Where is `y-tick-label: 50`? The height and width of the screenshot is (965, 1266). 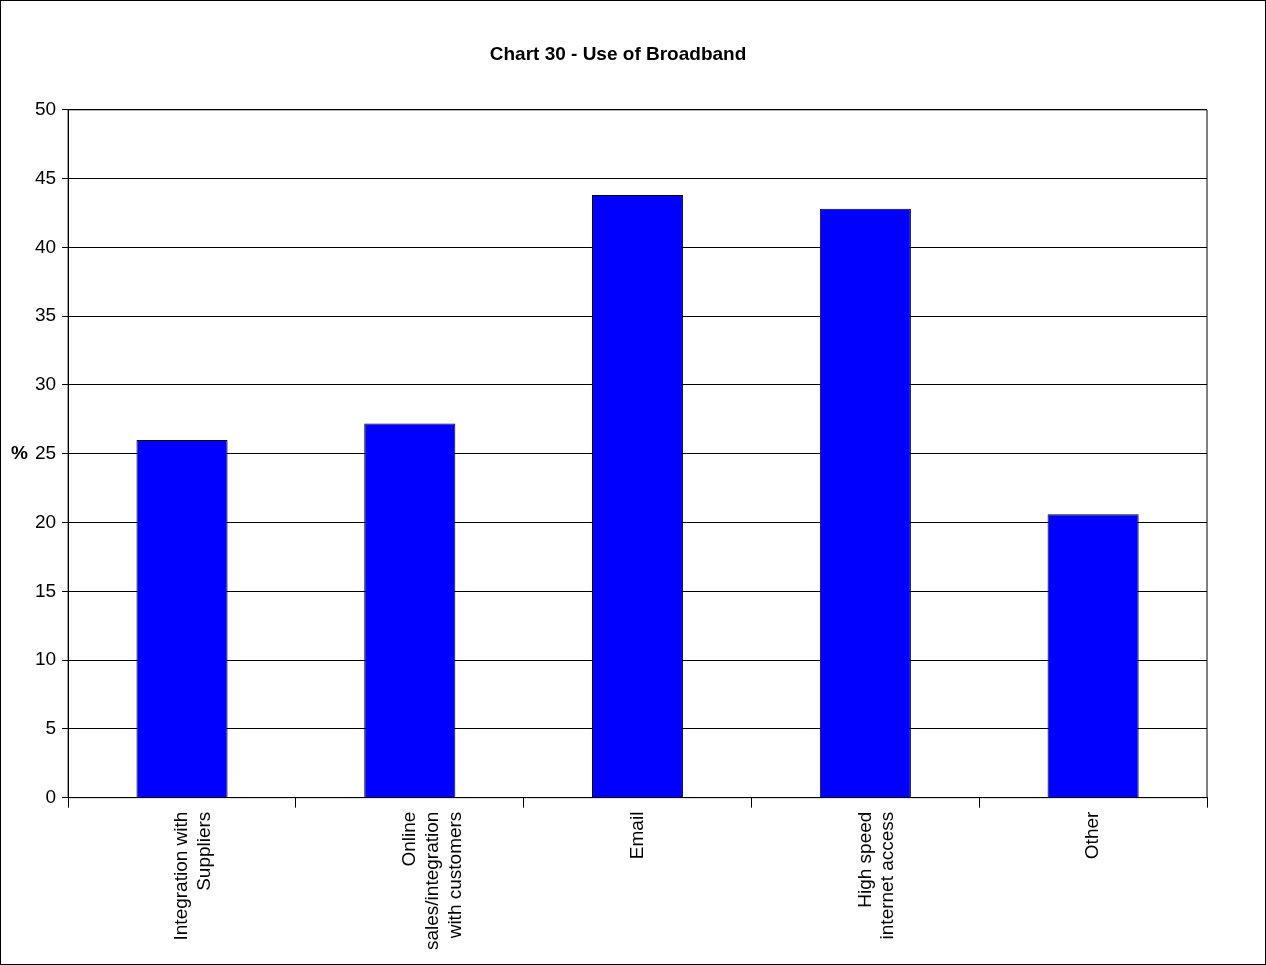
y-tick-label: 50 is located at coordinates (45, 109).